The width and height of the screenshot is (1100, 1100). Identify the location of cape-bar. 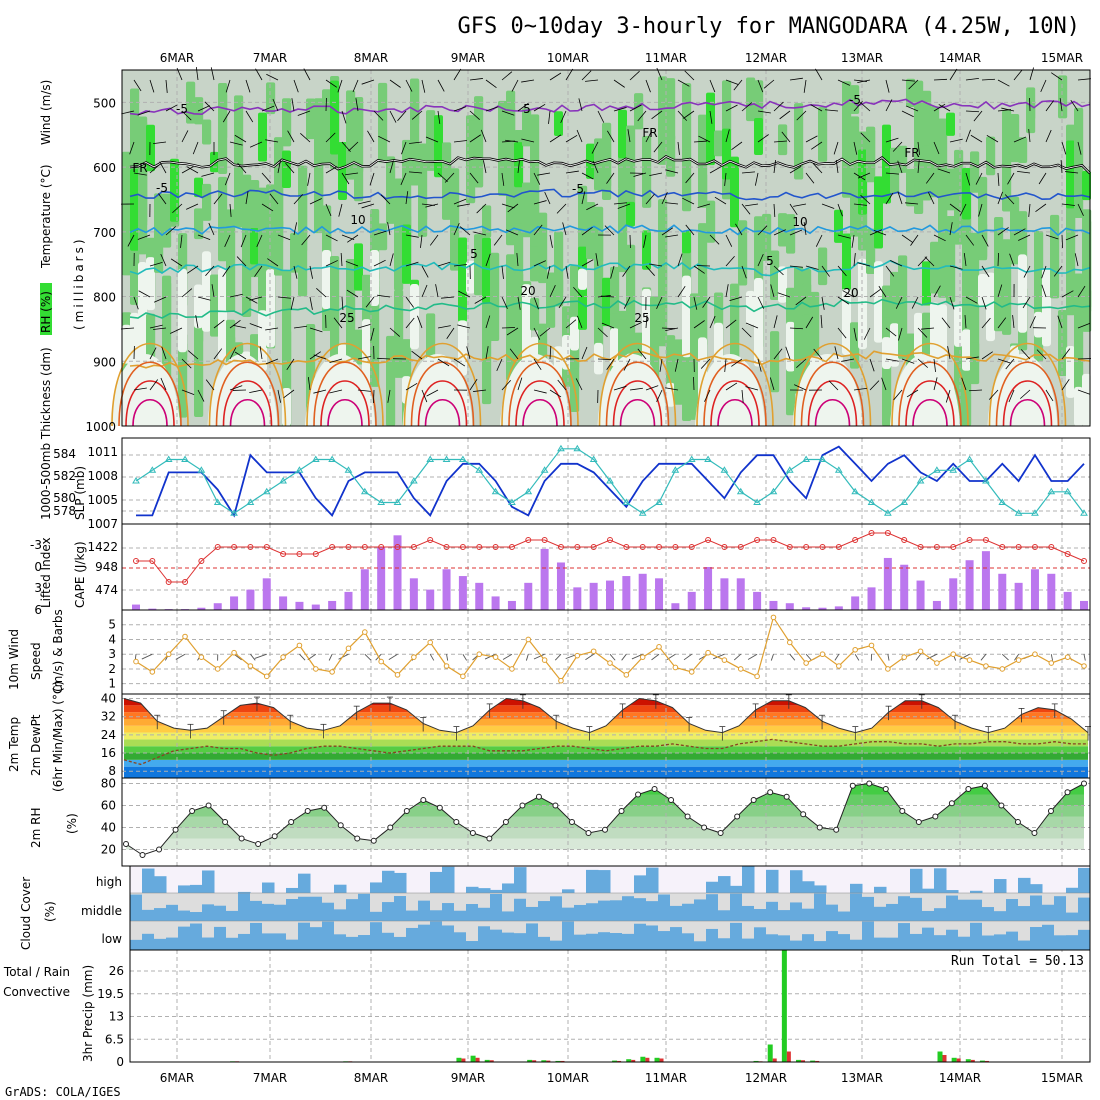
(136, 607).